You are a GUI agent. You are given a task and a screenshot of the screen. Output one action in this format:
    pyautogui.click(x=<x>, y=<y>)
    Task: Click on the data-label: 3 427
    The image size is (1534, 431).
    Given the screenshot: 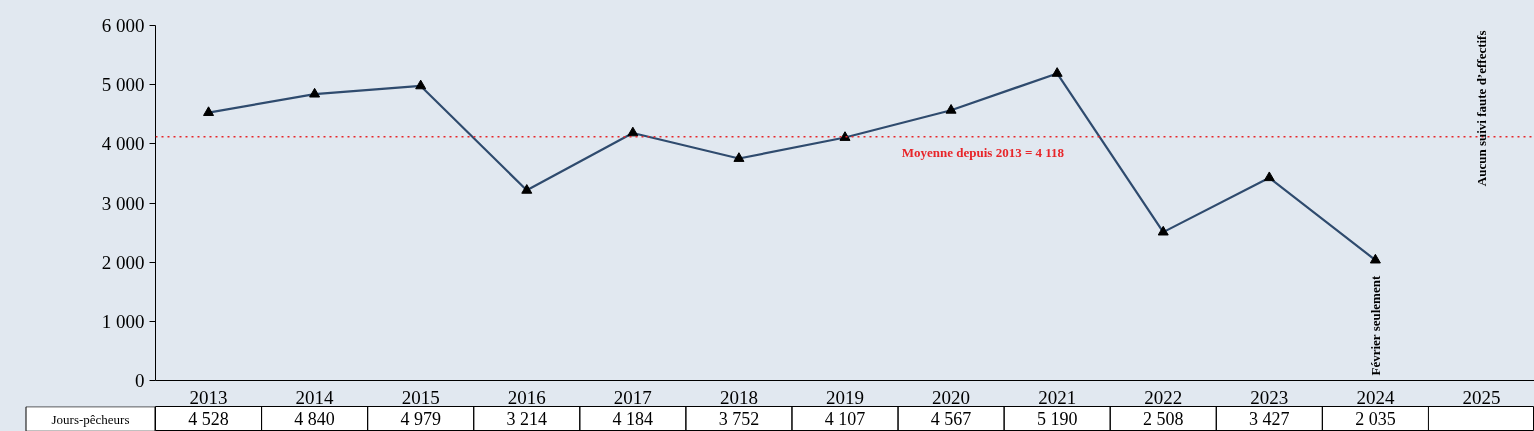 What is the action you would take?
    pyautogui.click(x=1269, y=419)
    